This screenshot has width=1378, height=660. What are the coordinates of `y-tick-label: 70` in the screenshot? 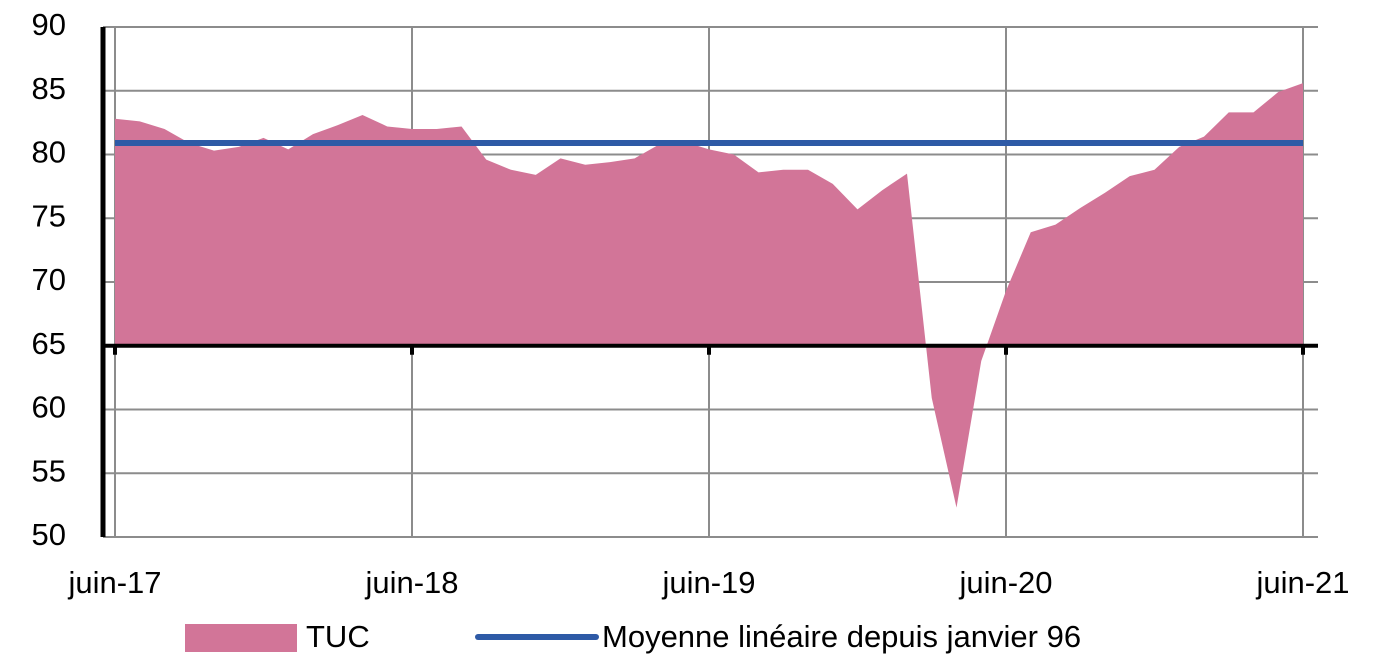 It's located at (49, 279).